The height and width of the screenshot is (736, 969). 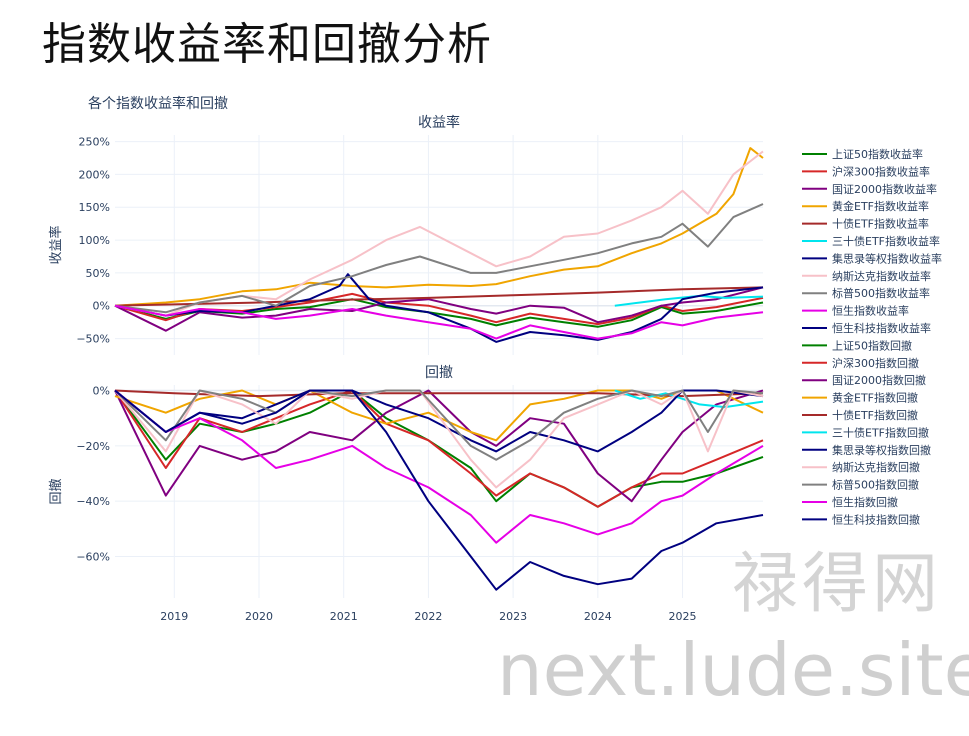 What do you see at coordinates (881, 293) in the screenshot?
I see `legend-entry: 标普500指数收益率` at bounding box center [881, 293].